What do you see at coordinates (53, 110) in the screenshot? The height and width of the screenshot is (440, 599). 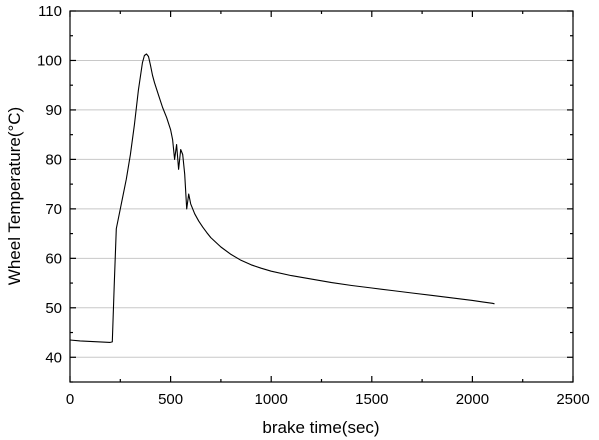 I see `y-tick-label: 90` at bounding box center [53, 110].